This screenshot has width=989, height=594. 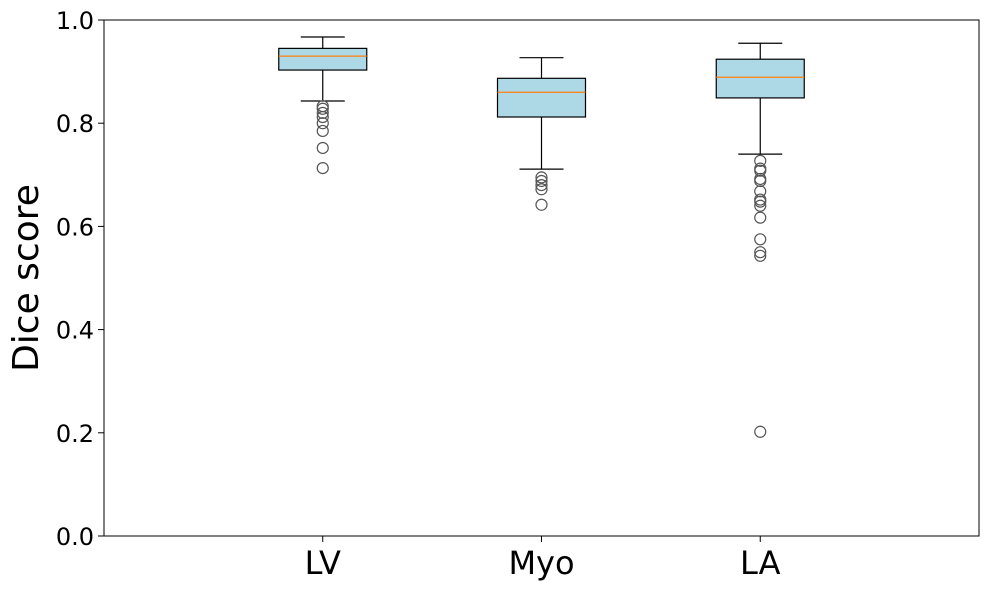 I want to click on y-tick-label: 1.0, so click(x=75, y=21).